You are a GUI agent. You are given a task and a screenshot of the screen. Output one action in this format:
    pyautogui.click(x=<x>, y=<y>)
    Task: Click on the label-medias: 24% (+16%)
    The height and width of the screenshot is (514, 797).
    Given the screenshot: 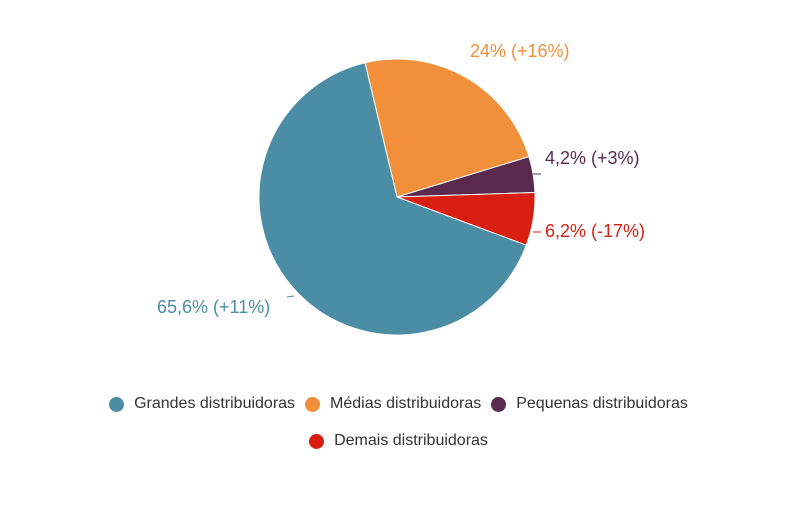 What is the action you would take?
    pyautogui.click(x=520, y=51)
    